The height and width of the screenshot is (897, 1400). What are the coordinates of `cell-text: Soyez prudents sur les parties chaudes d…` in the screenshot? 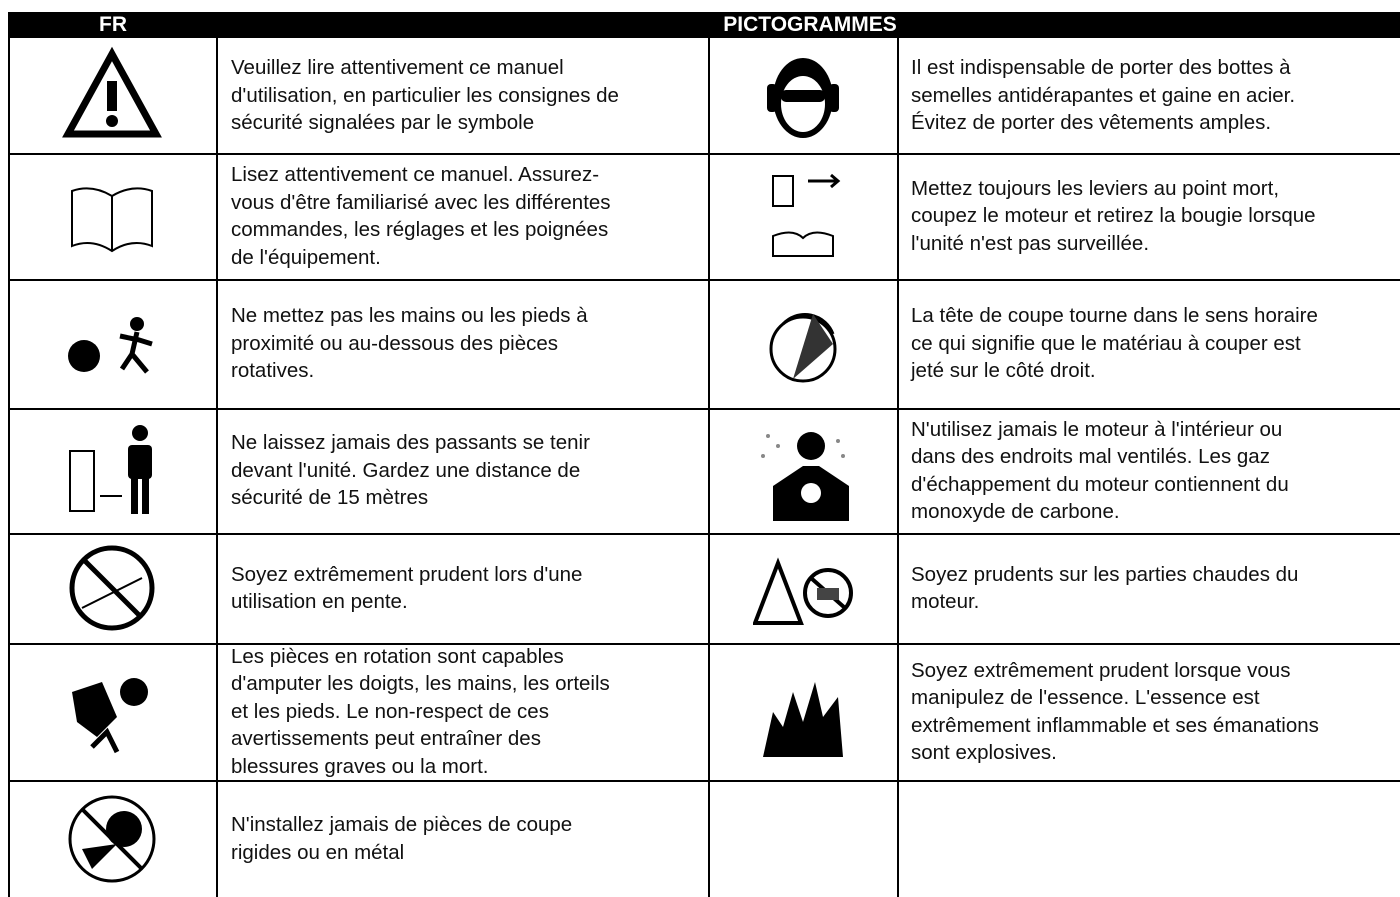 It's located at (1153, 588).